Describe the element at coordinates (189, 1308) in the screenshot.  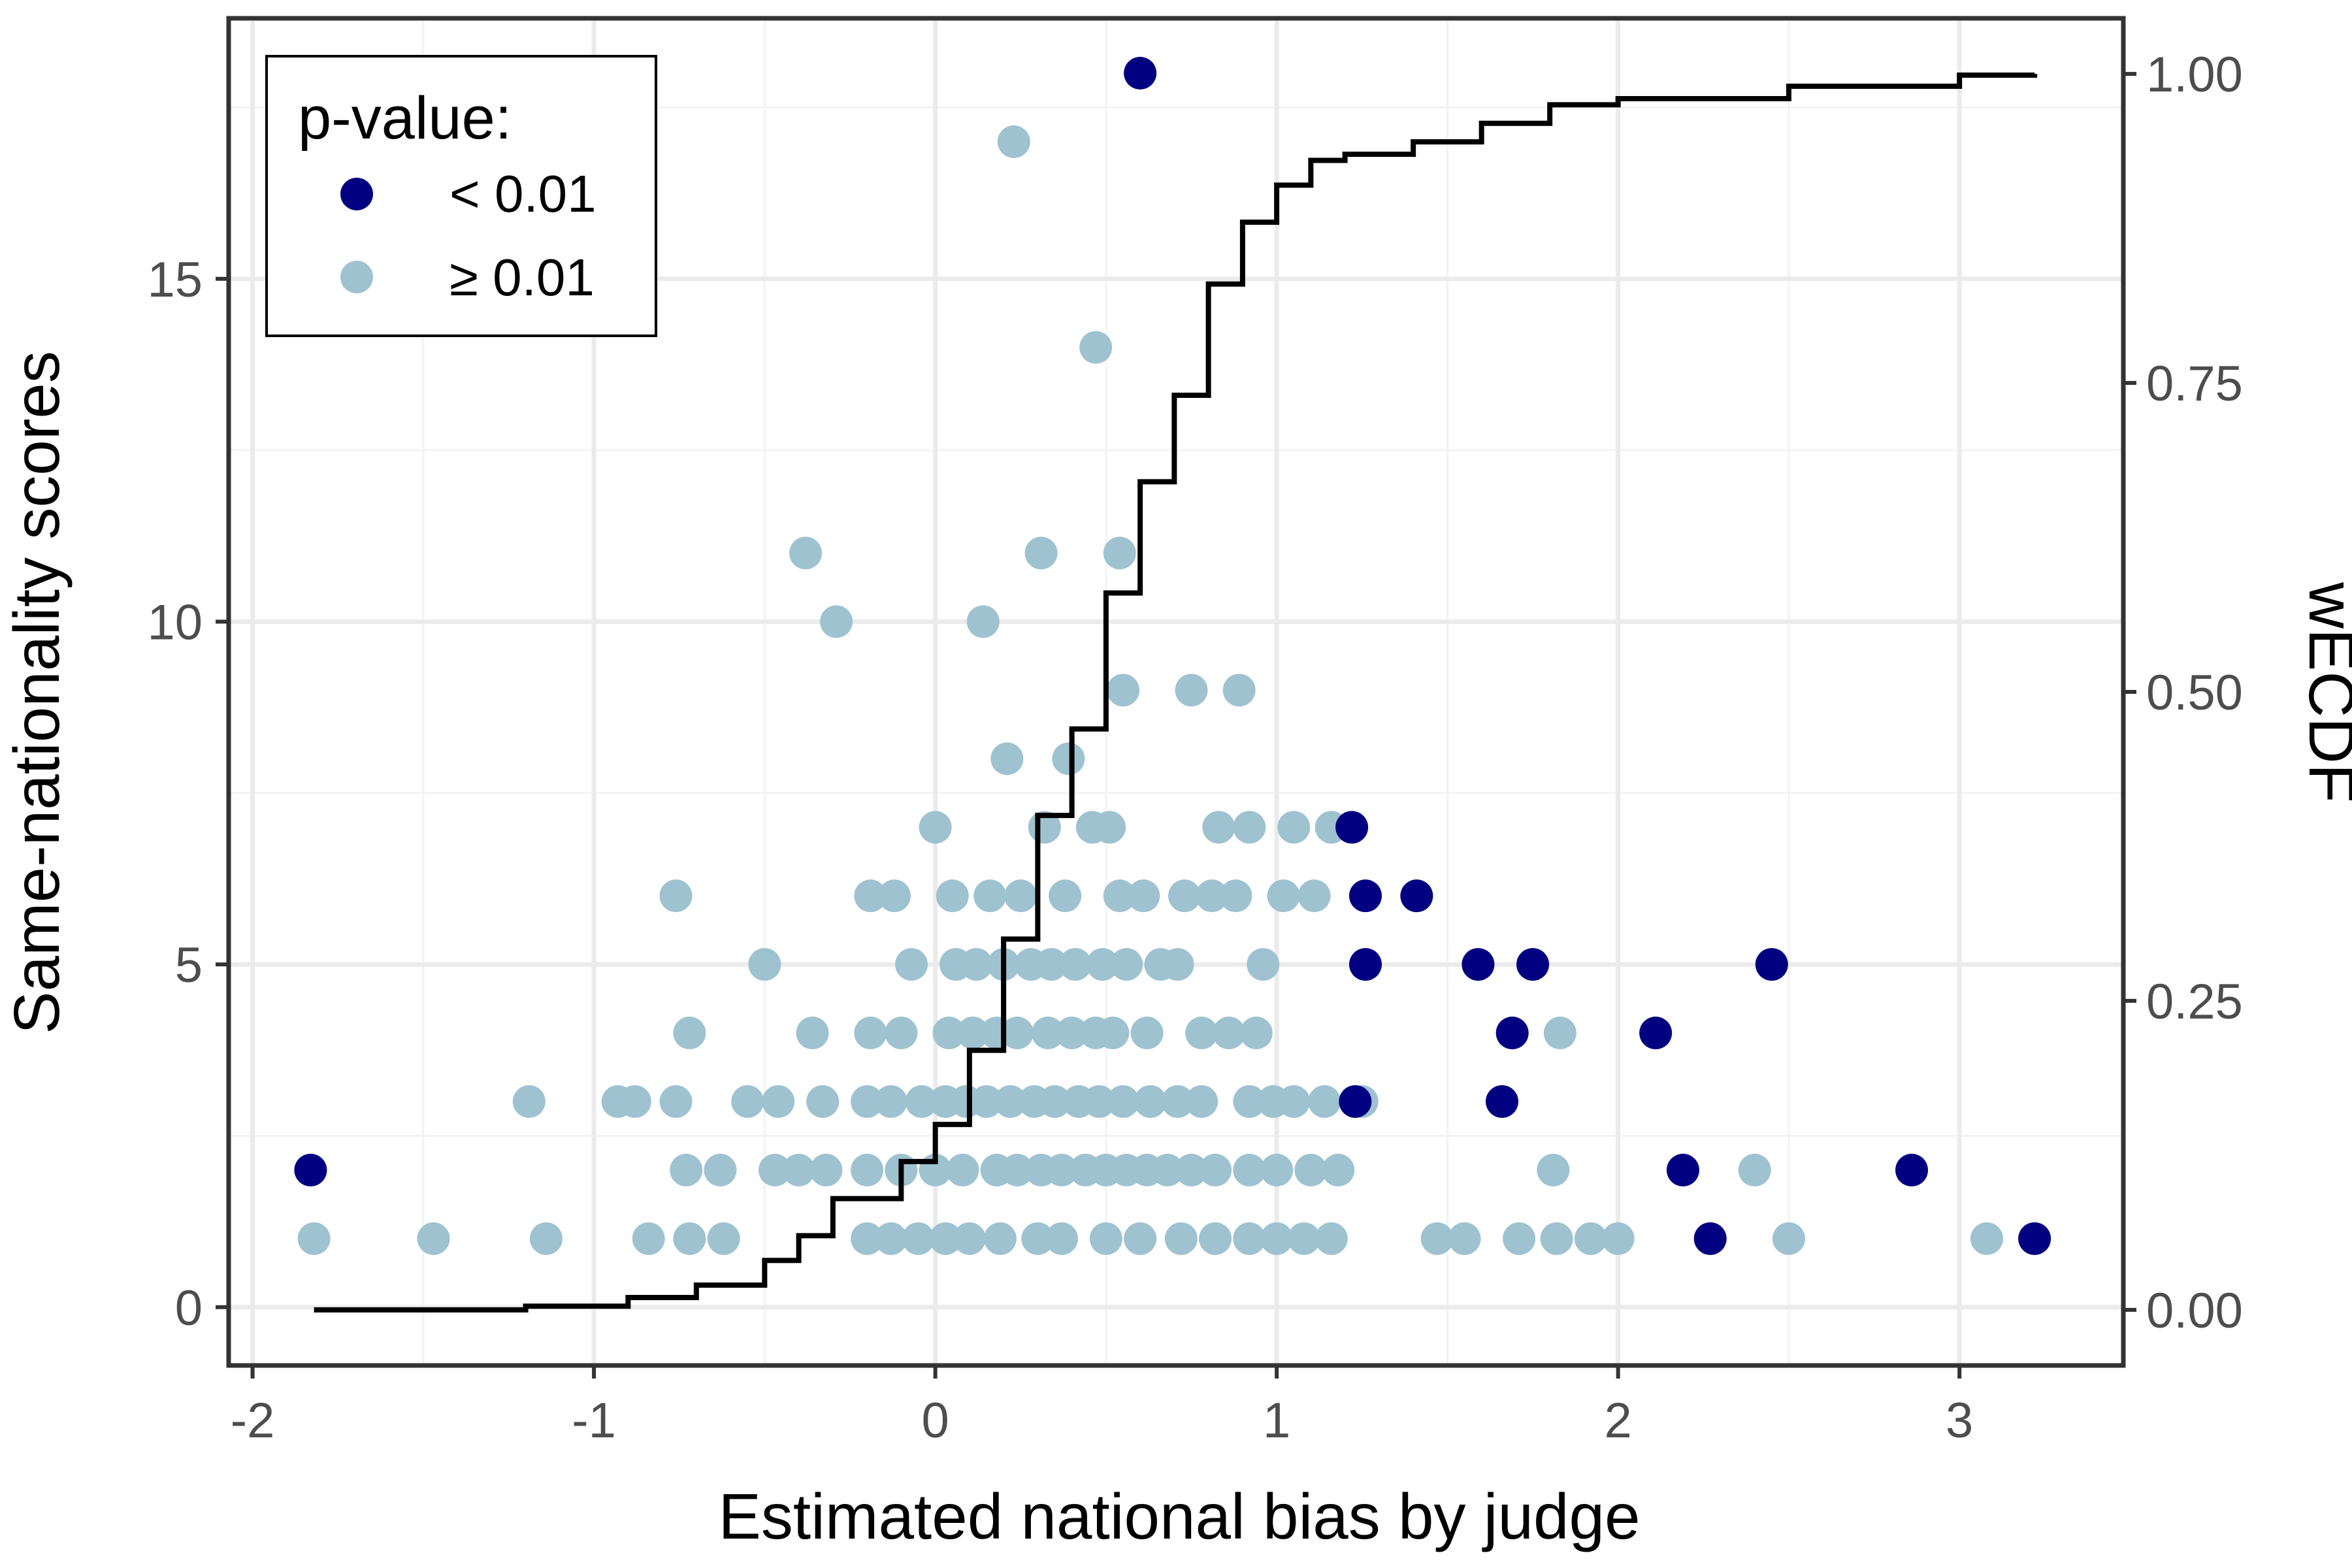
I see `y-tick-label: 0` at that location.